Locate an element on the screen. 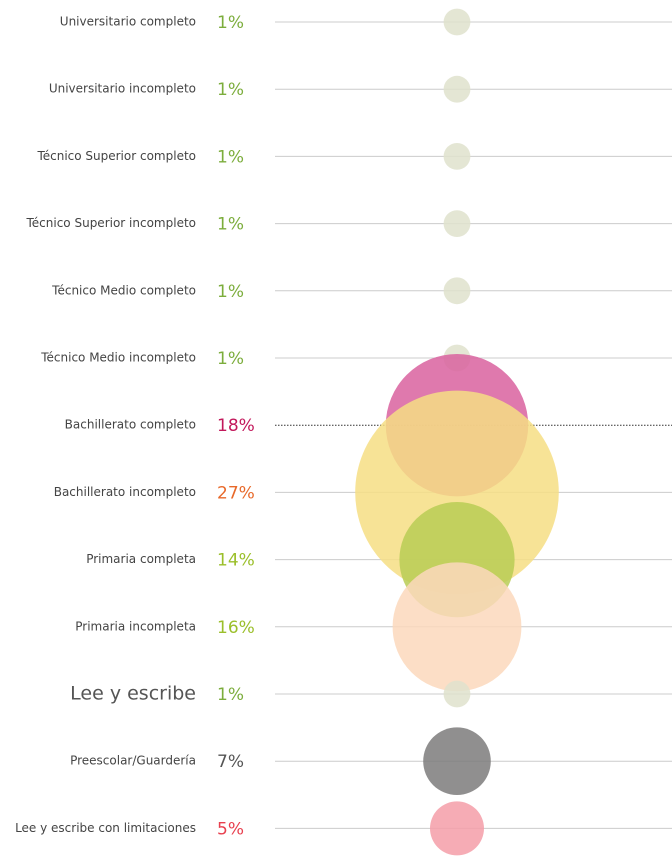 The image size is (672, 856). category-label: Técnico Medio incompleto is located at coordinates (118, 358).